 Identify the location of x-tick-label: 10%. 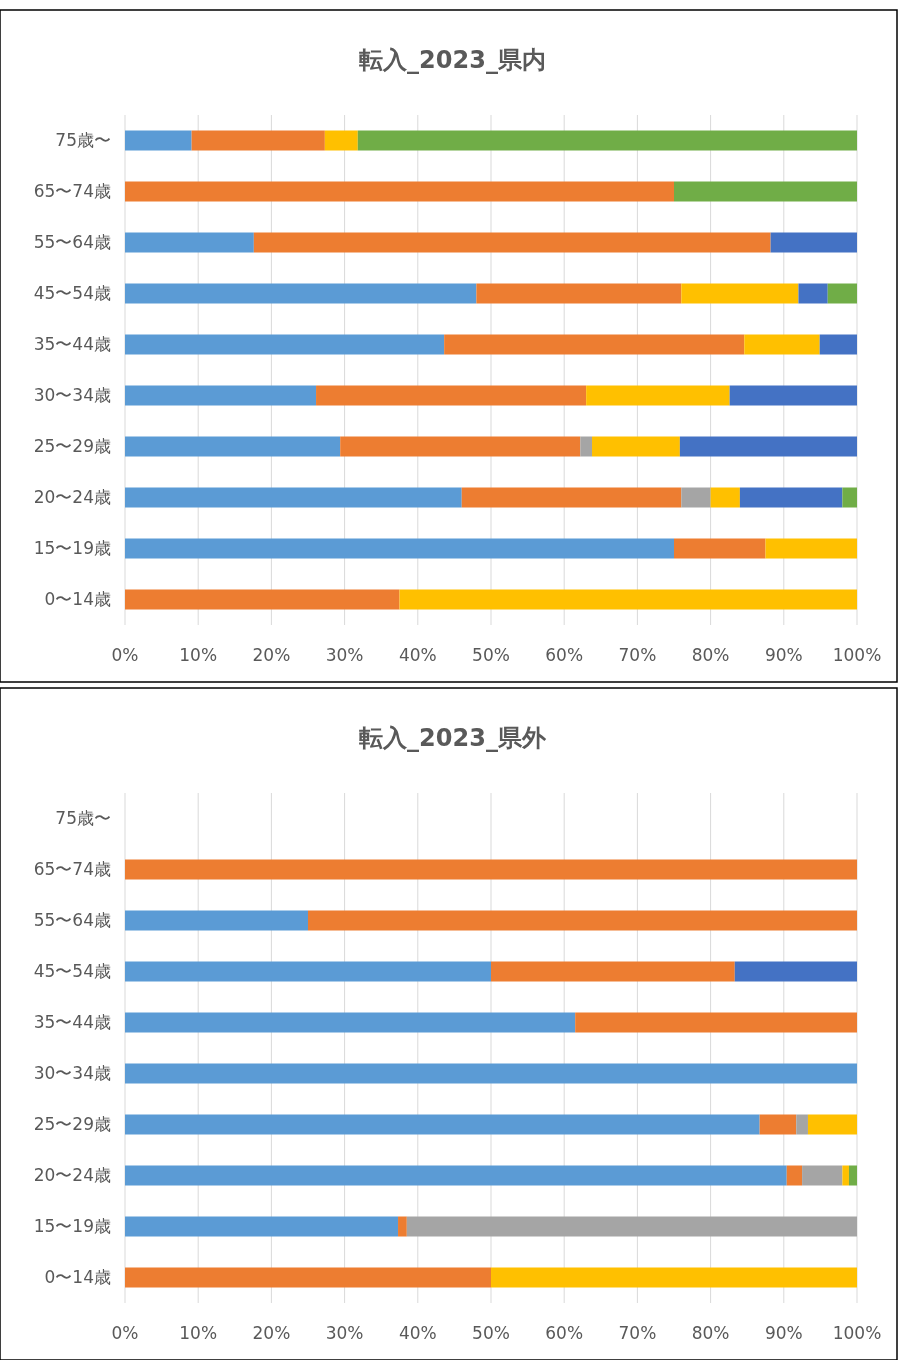
(198, 1333).